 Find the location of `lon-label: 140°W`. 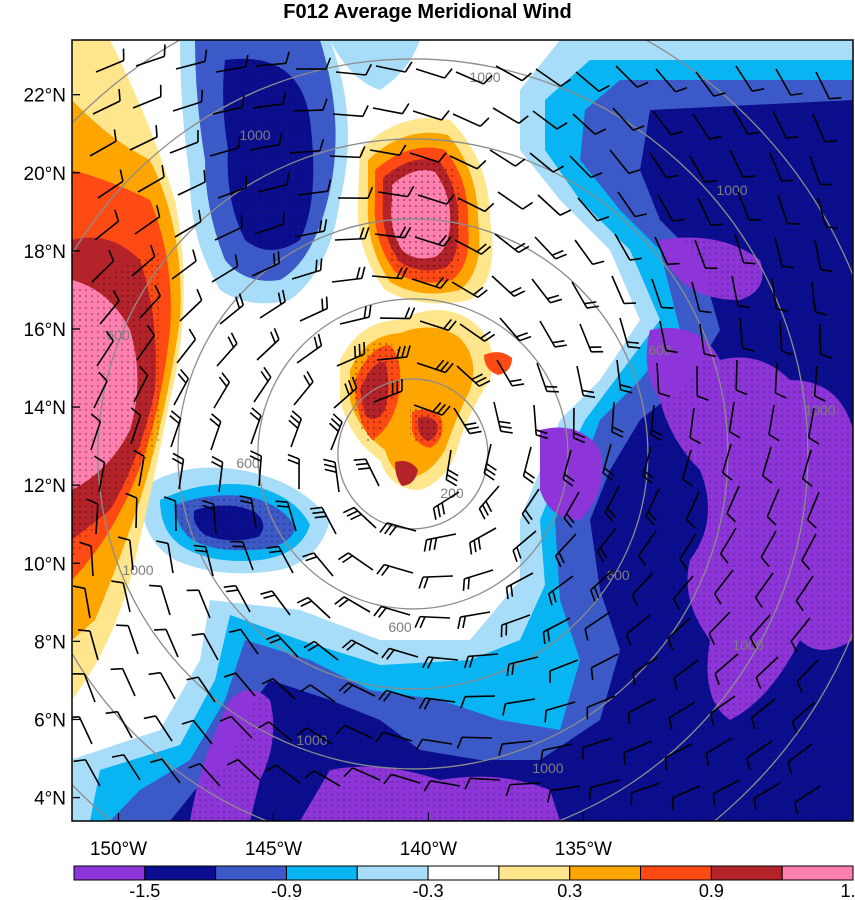

lon-label: 140°W is located at coordinates (428, 849).